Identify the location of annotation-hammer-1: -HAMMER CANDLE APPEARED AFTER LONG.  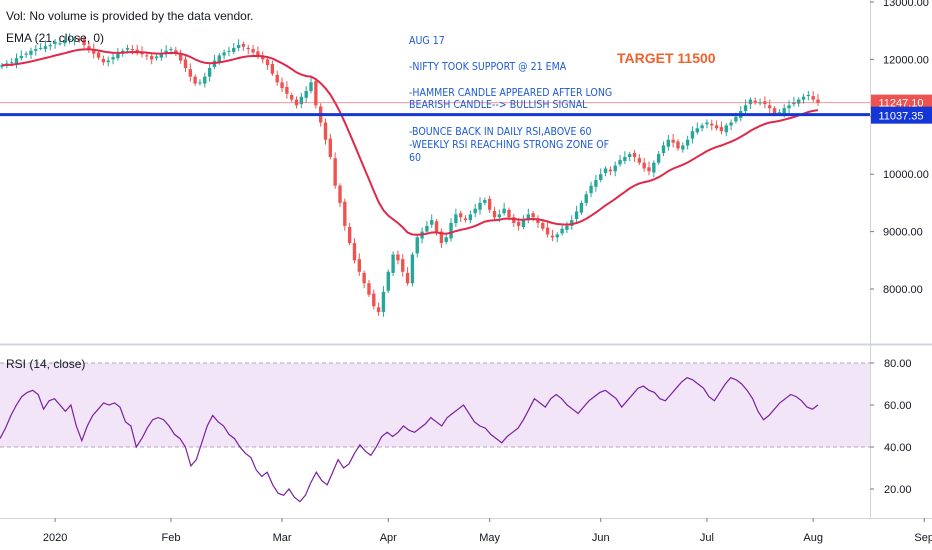
(511, 93).